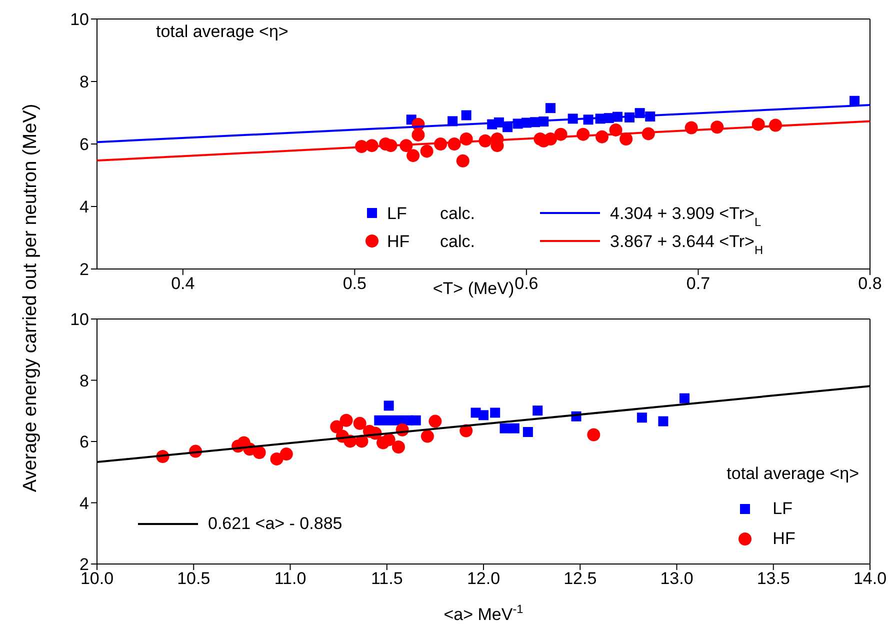 The width and height of the screenshot is (893, 642). What do you see at coordinates (483, 578) in the screenshot?
I see `x-tick-label: 12.0` at bounding box center [483, 578].